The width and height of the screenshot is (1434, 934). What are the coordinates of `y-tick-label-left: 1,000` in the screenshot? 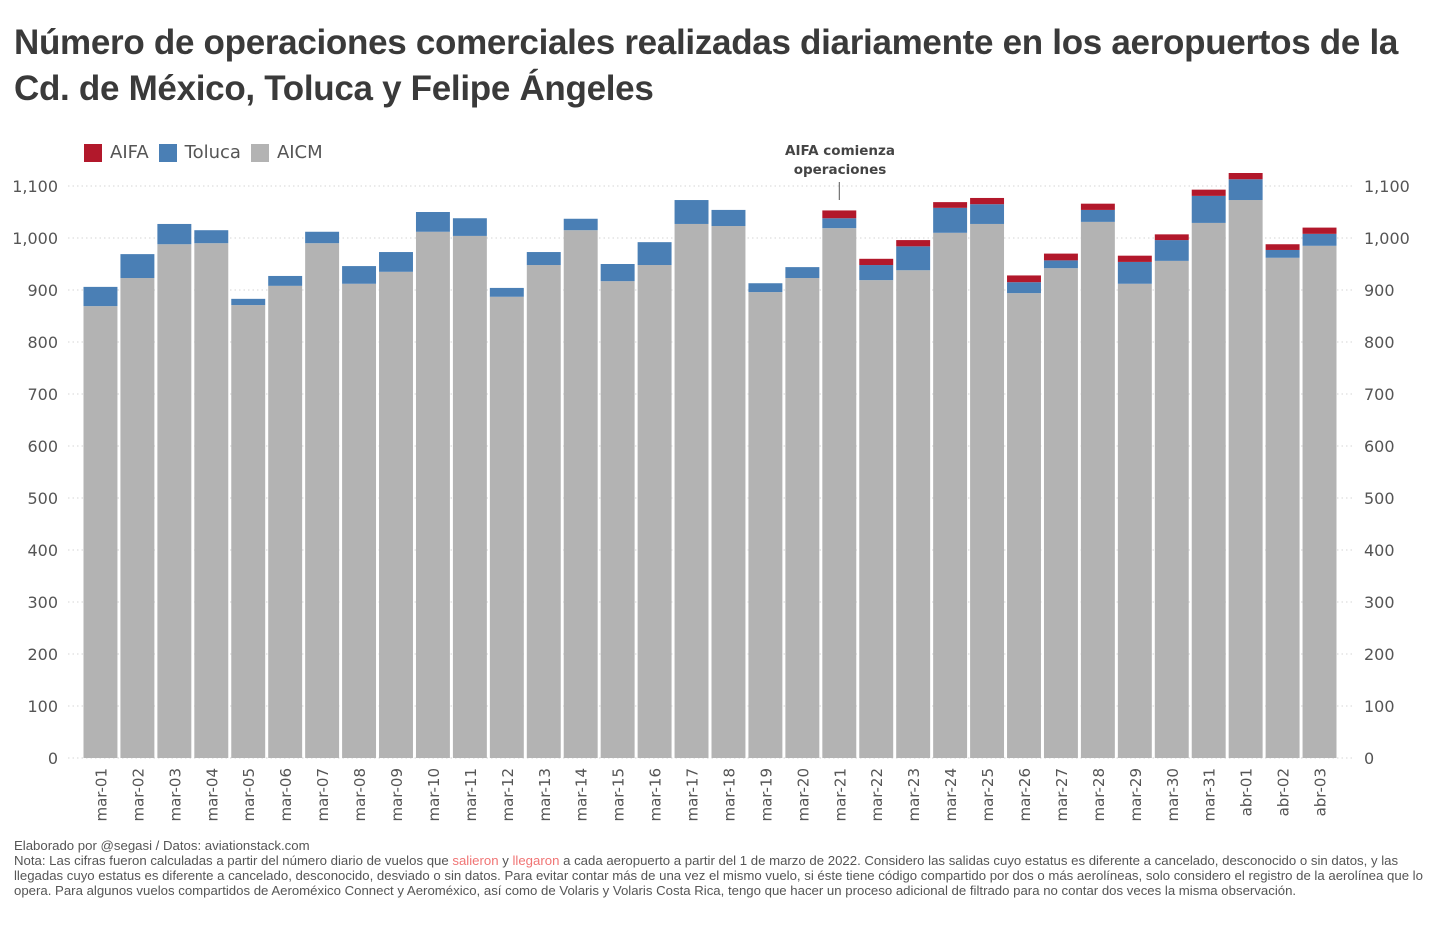 It's located at (35, 238).